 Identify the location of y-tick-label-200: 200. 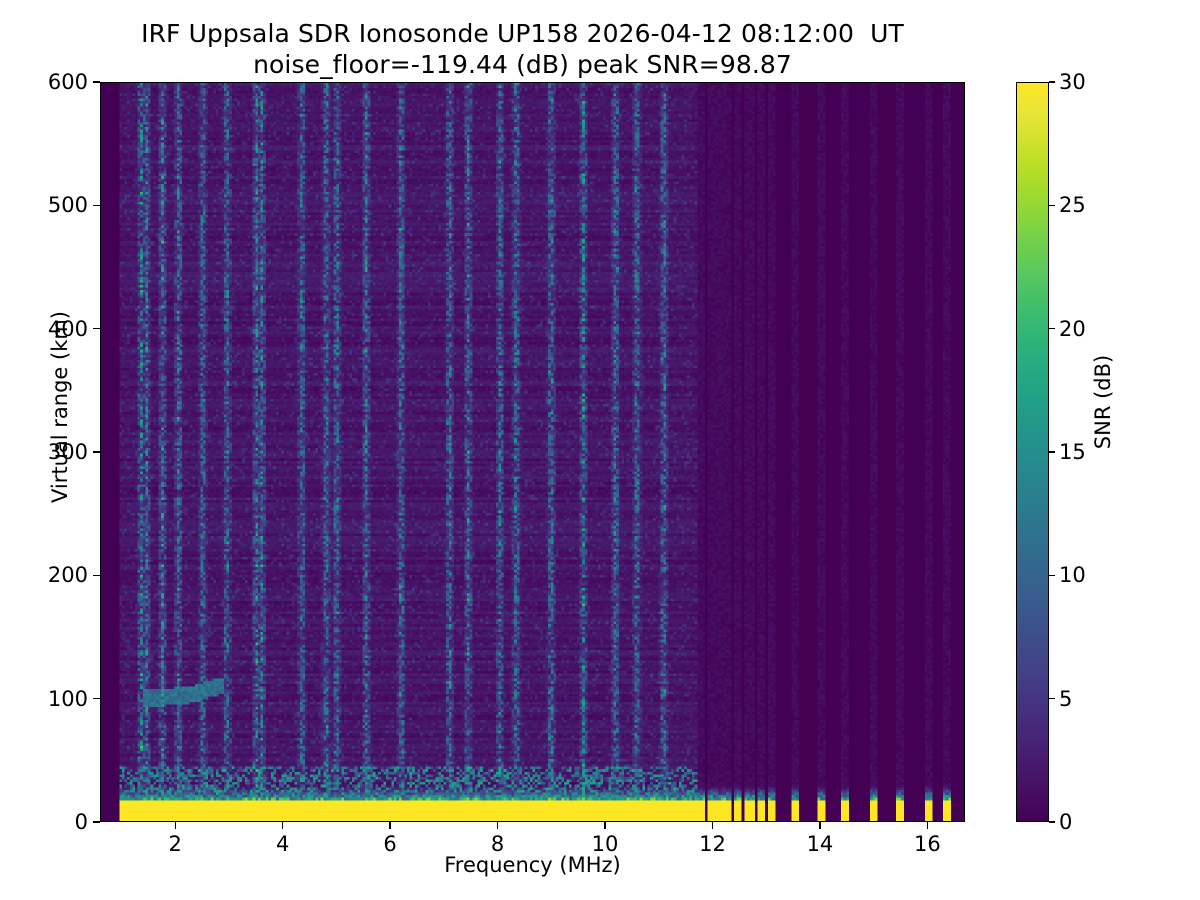
(67, 575).